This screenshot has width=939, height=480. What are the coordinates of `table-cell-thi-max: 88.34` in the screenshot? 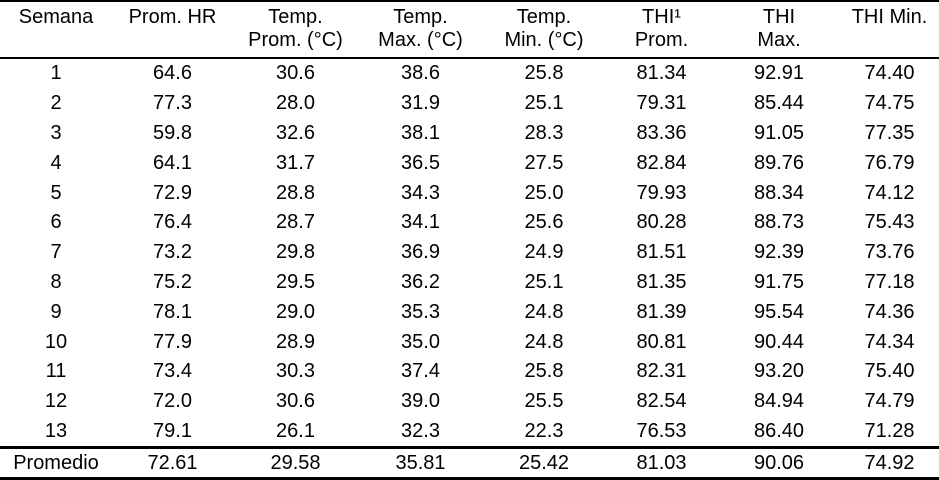 It's located at (779, 192).